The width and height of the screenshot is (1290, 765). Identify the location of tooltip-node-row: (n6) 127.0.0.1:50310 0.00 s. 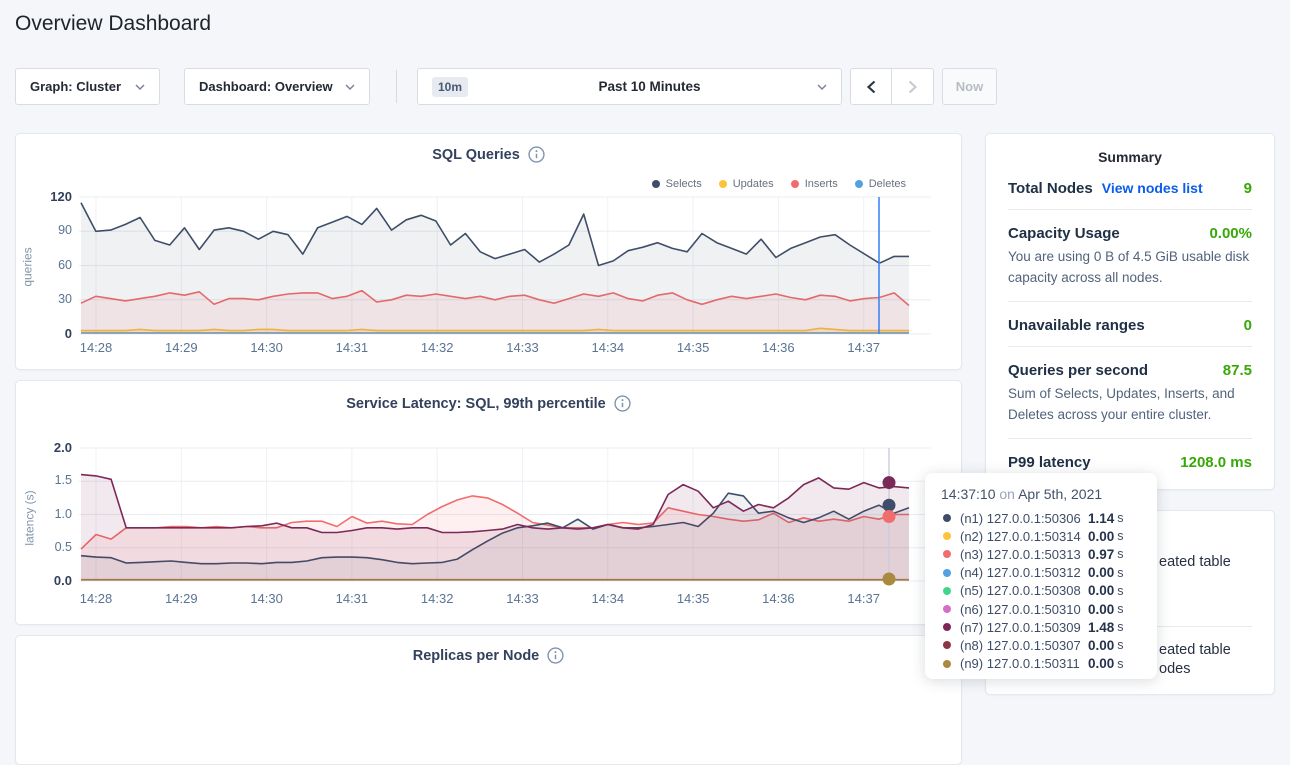
(1041, 609).